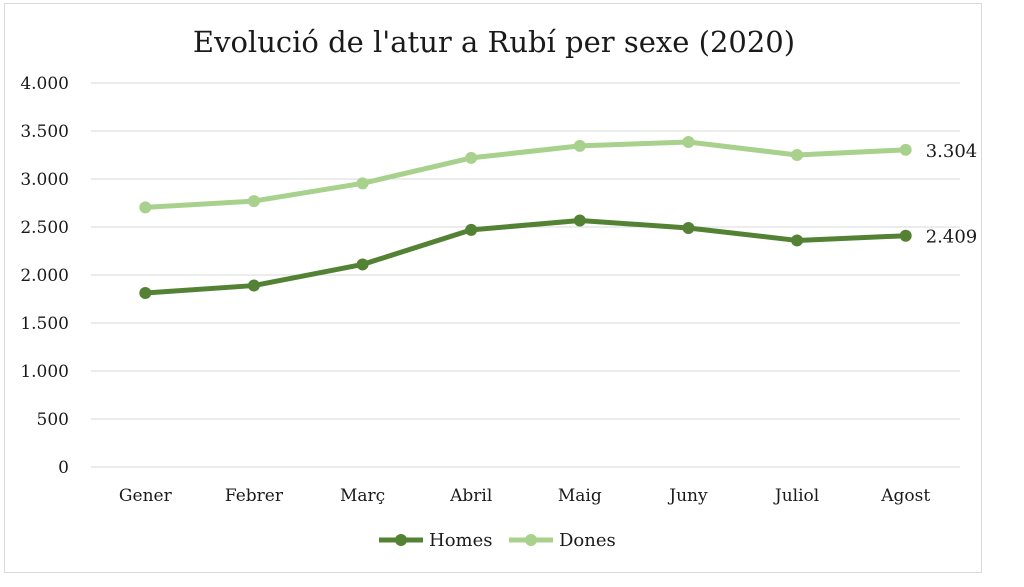 The image size is (1024, 587). Describe the element at coordinates (905, 496) in the screenshot. I see `x-tick-label: Agost` at that location.